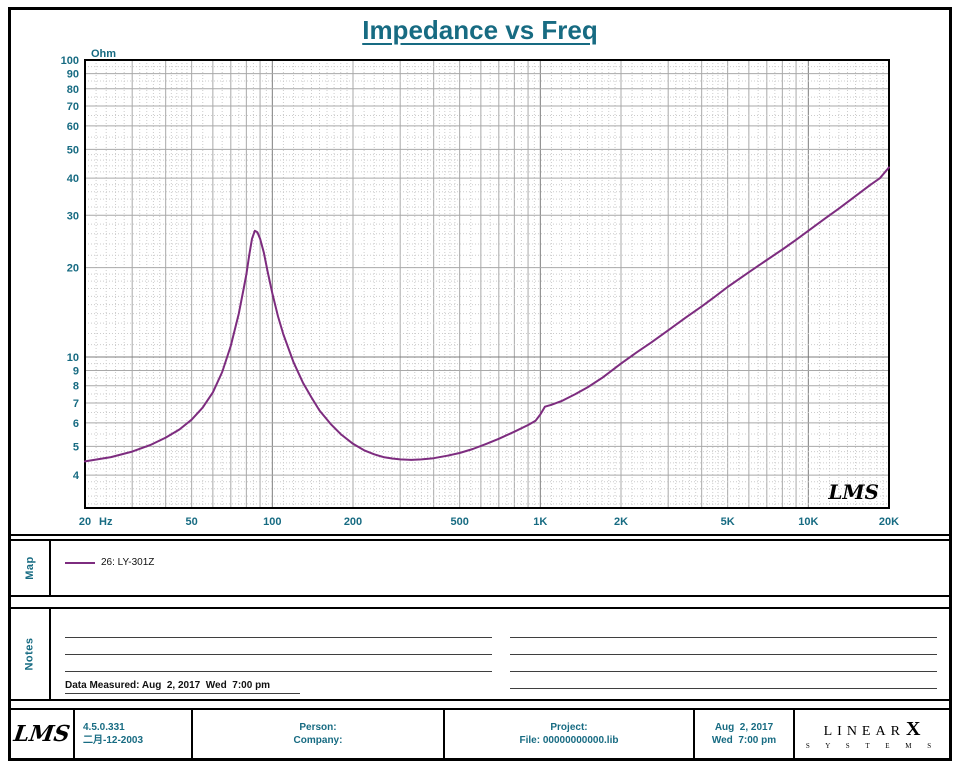 This screenshot has height=768, width=960. What do you see at coordinates (864, 731) in the screenshot?
I see `linearx-logo-linear: LINEAR` at bounding box center [864, 731].